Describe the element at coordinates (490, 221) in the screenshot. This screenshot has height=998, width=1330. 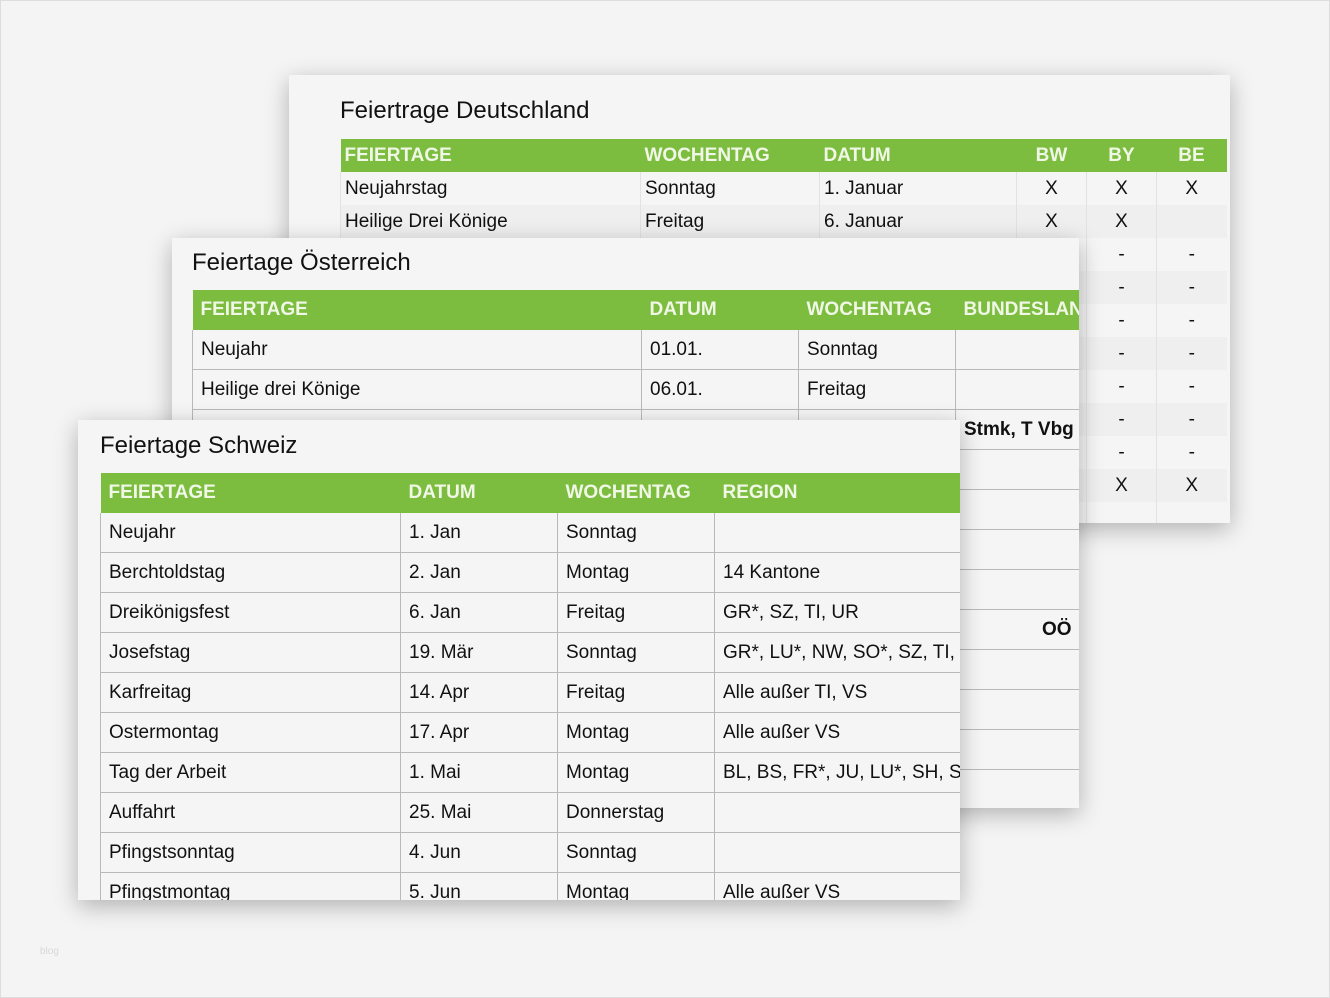
I see `table-cell: Heilige Drei Könige` at that location.